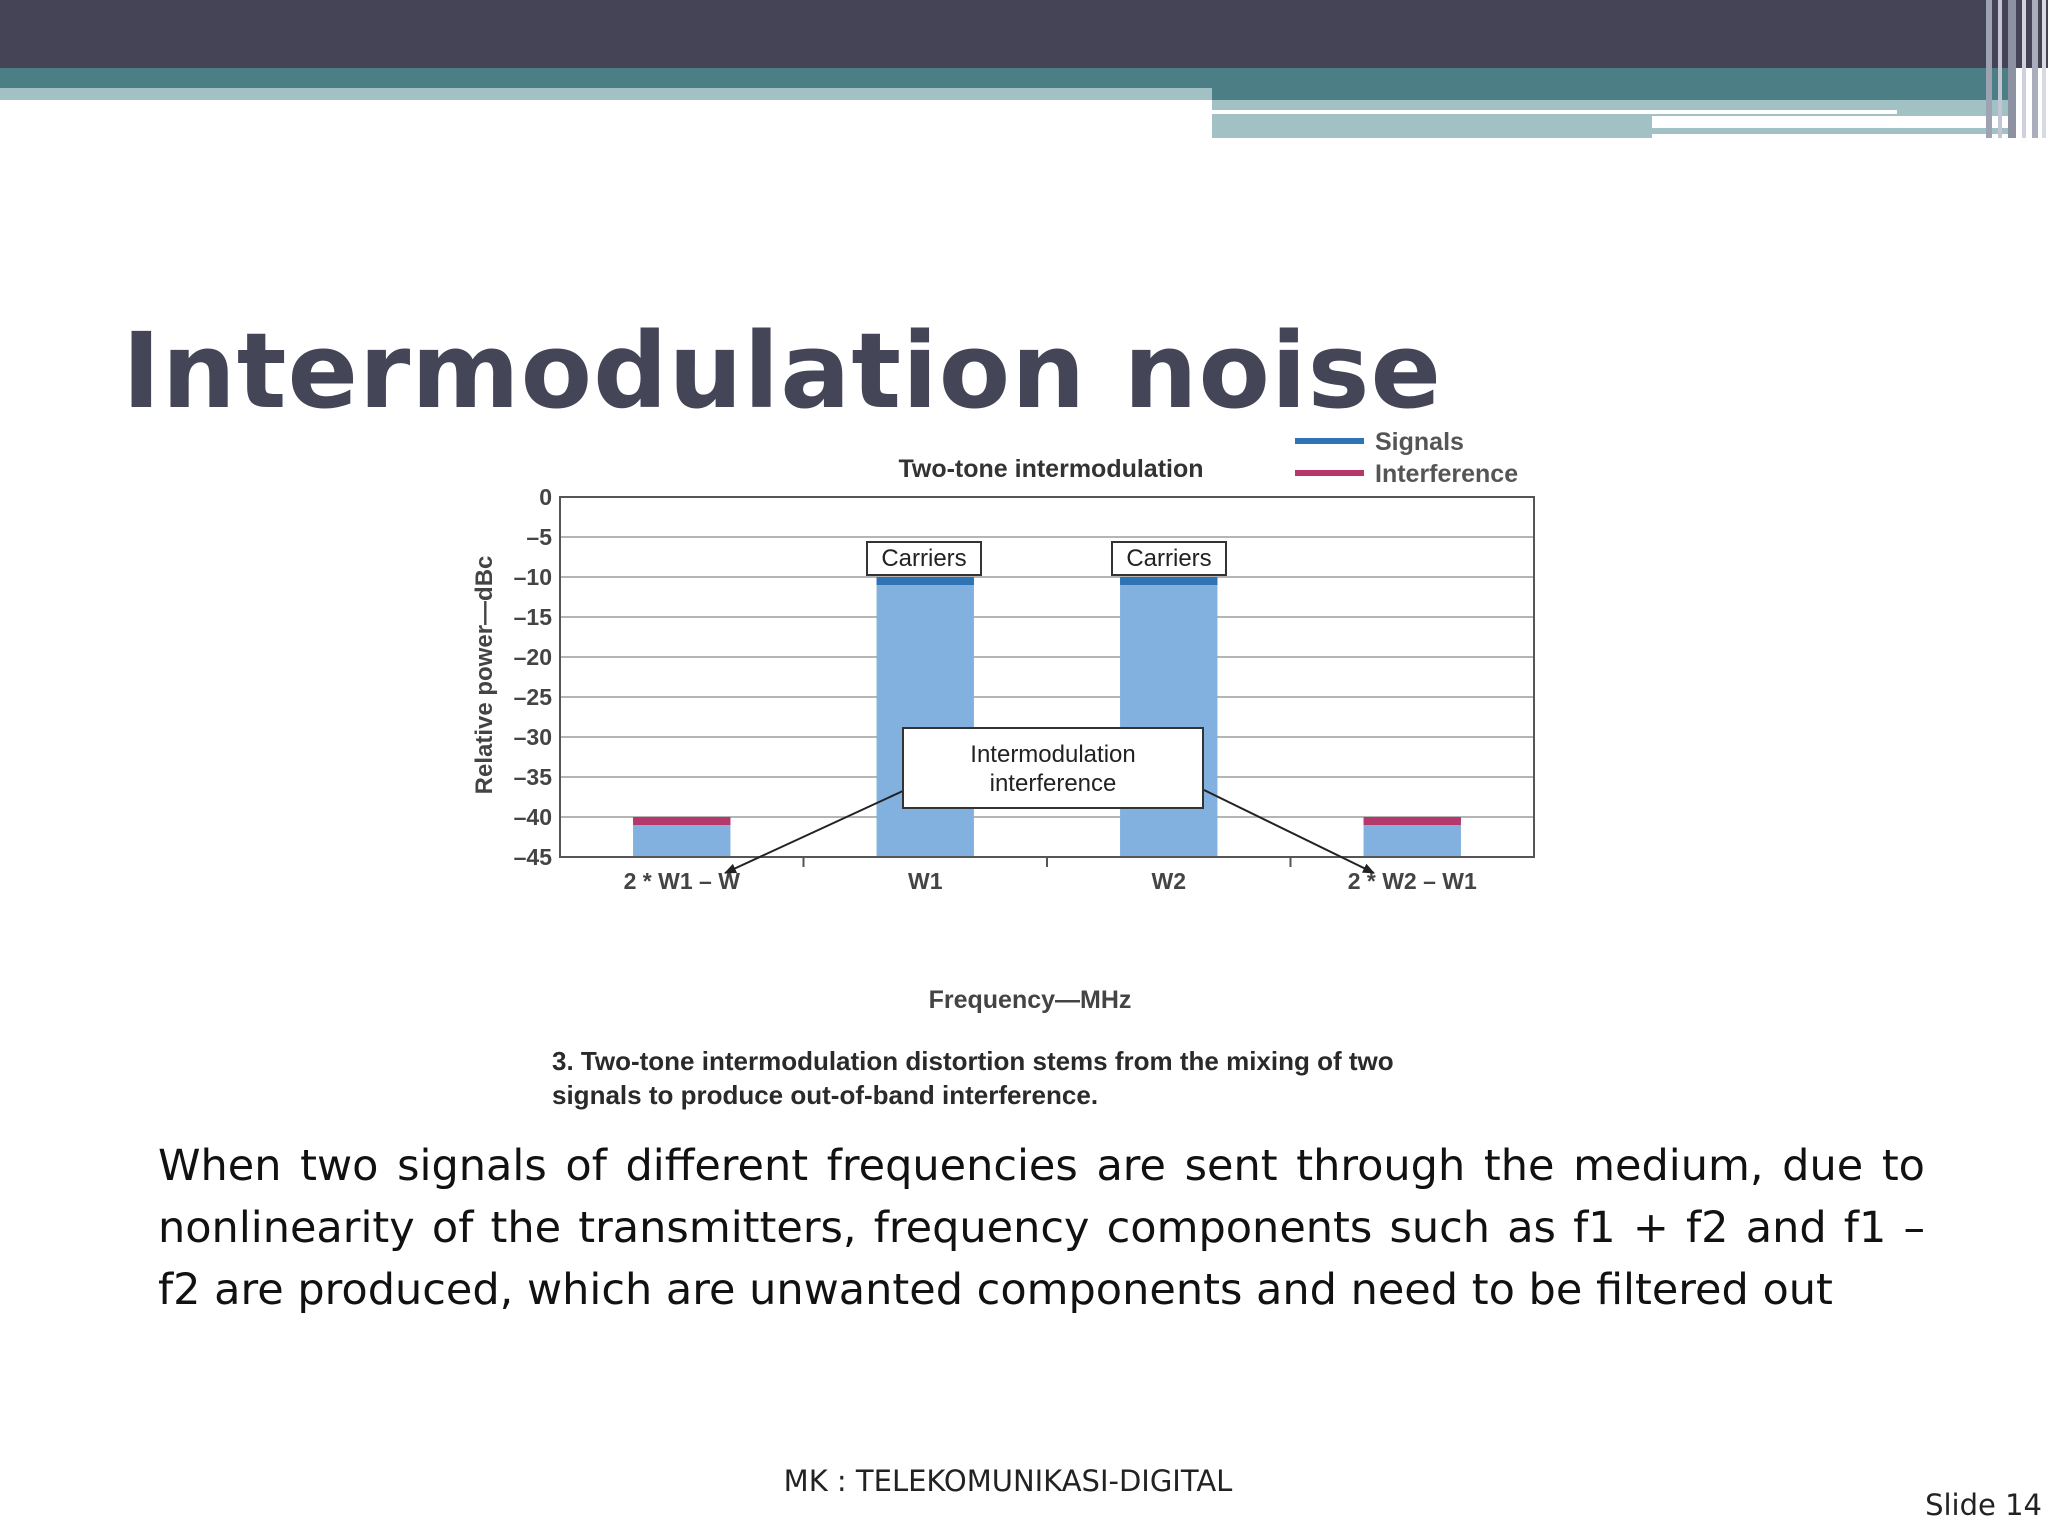 The image size is (2048, 1536). Describe the element at coordinates (1412, 881) in the screenshot. I see `x-category-label: 2 * W2 – W1` at that location.